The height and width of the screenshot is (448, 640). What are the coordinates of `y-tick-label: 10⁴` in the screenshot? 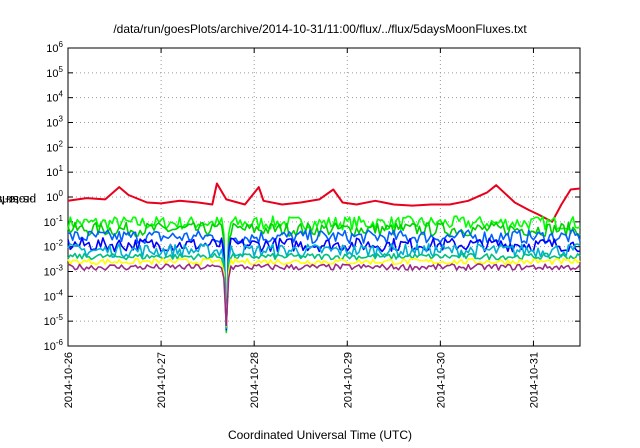 It's located at (54, 97).